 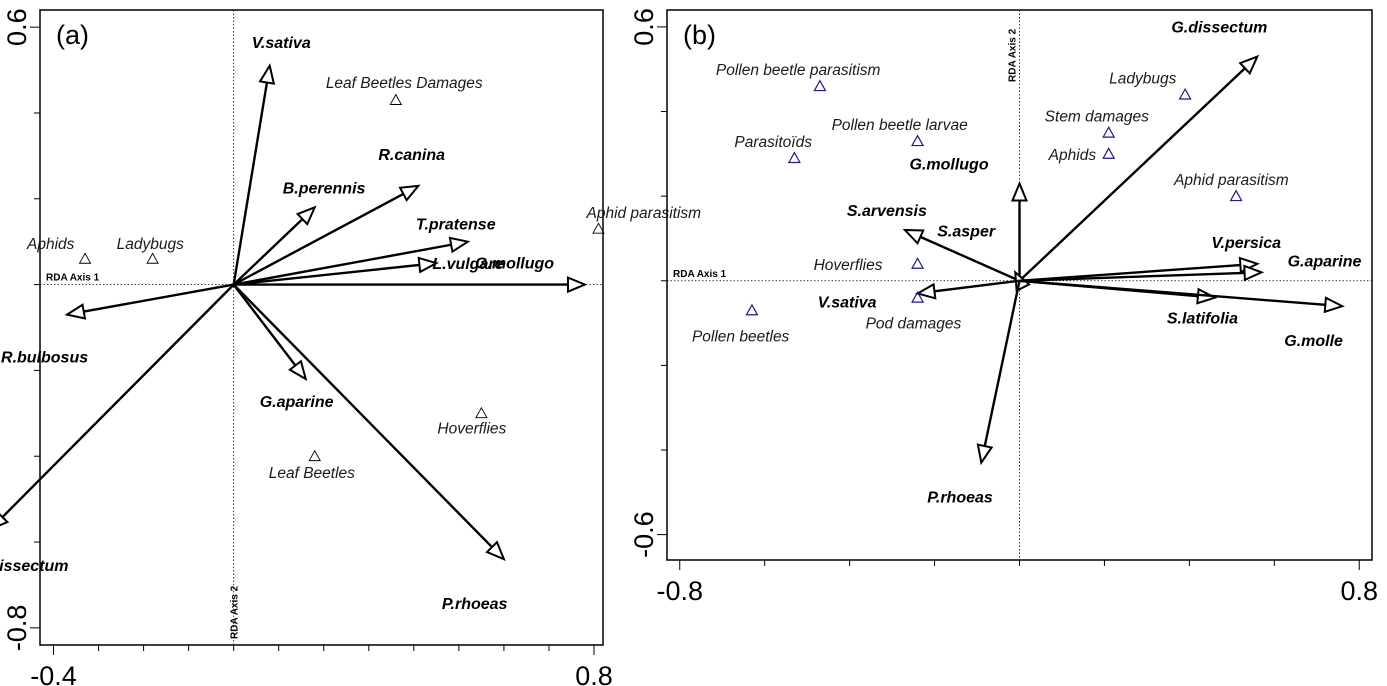 I want to click on species-label: S.arvensis, so click(x=887, y=211).